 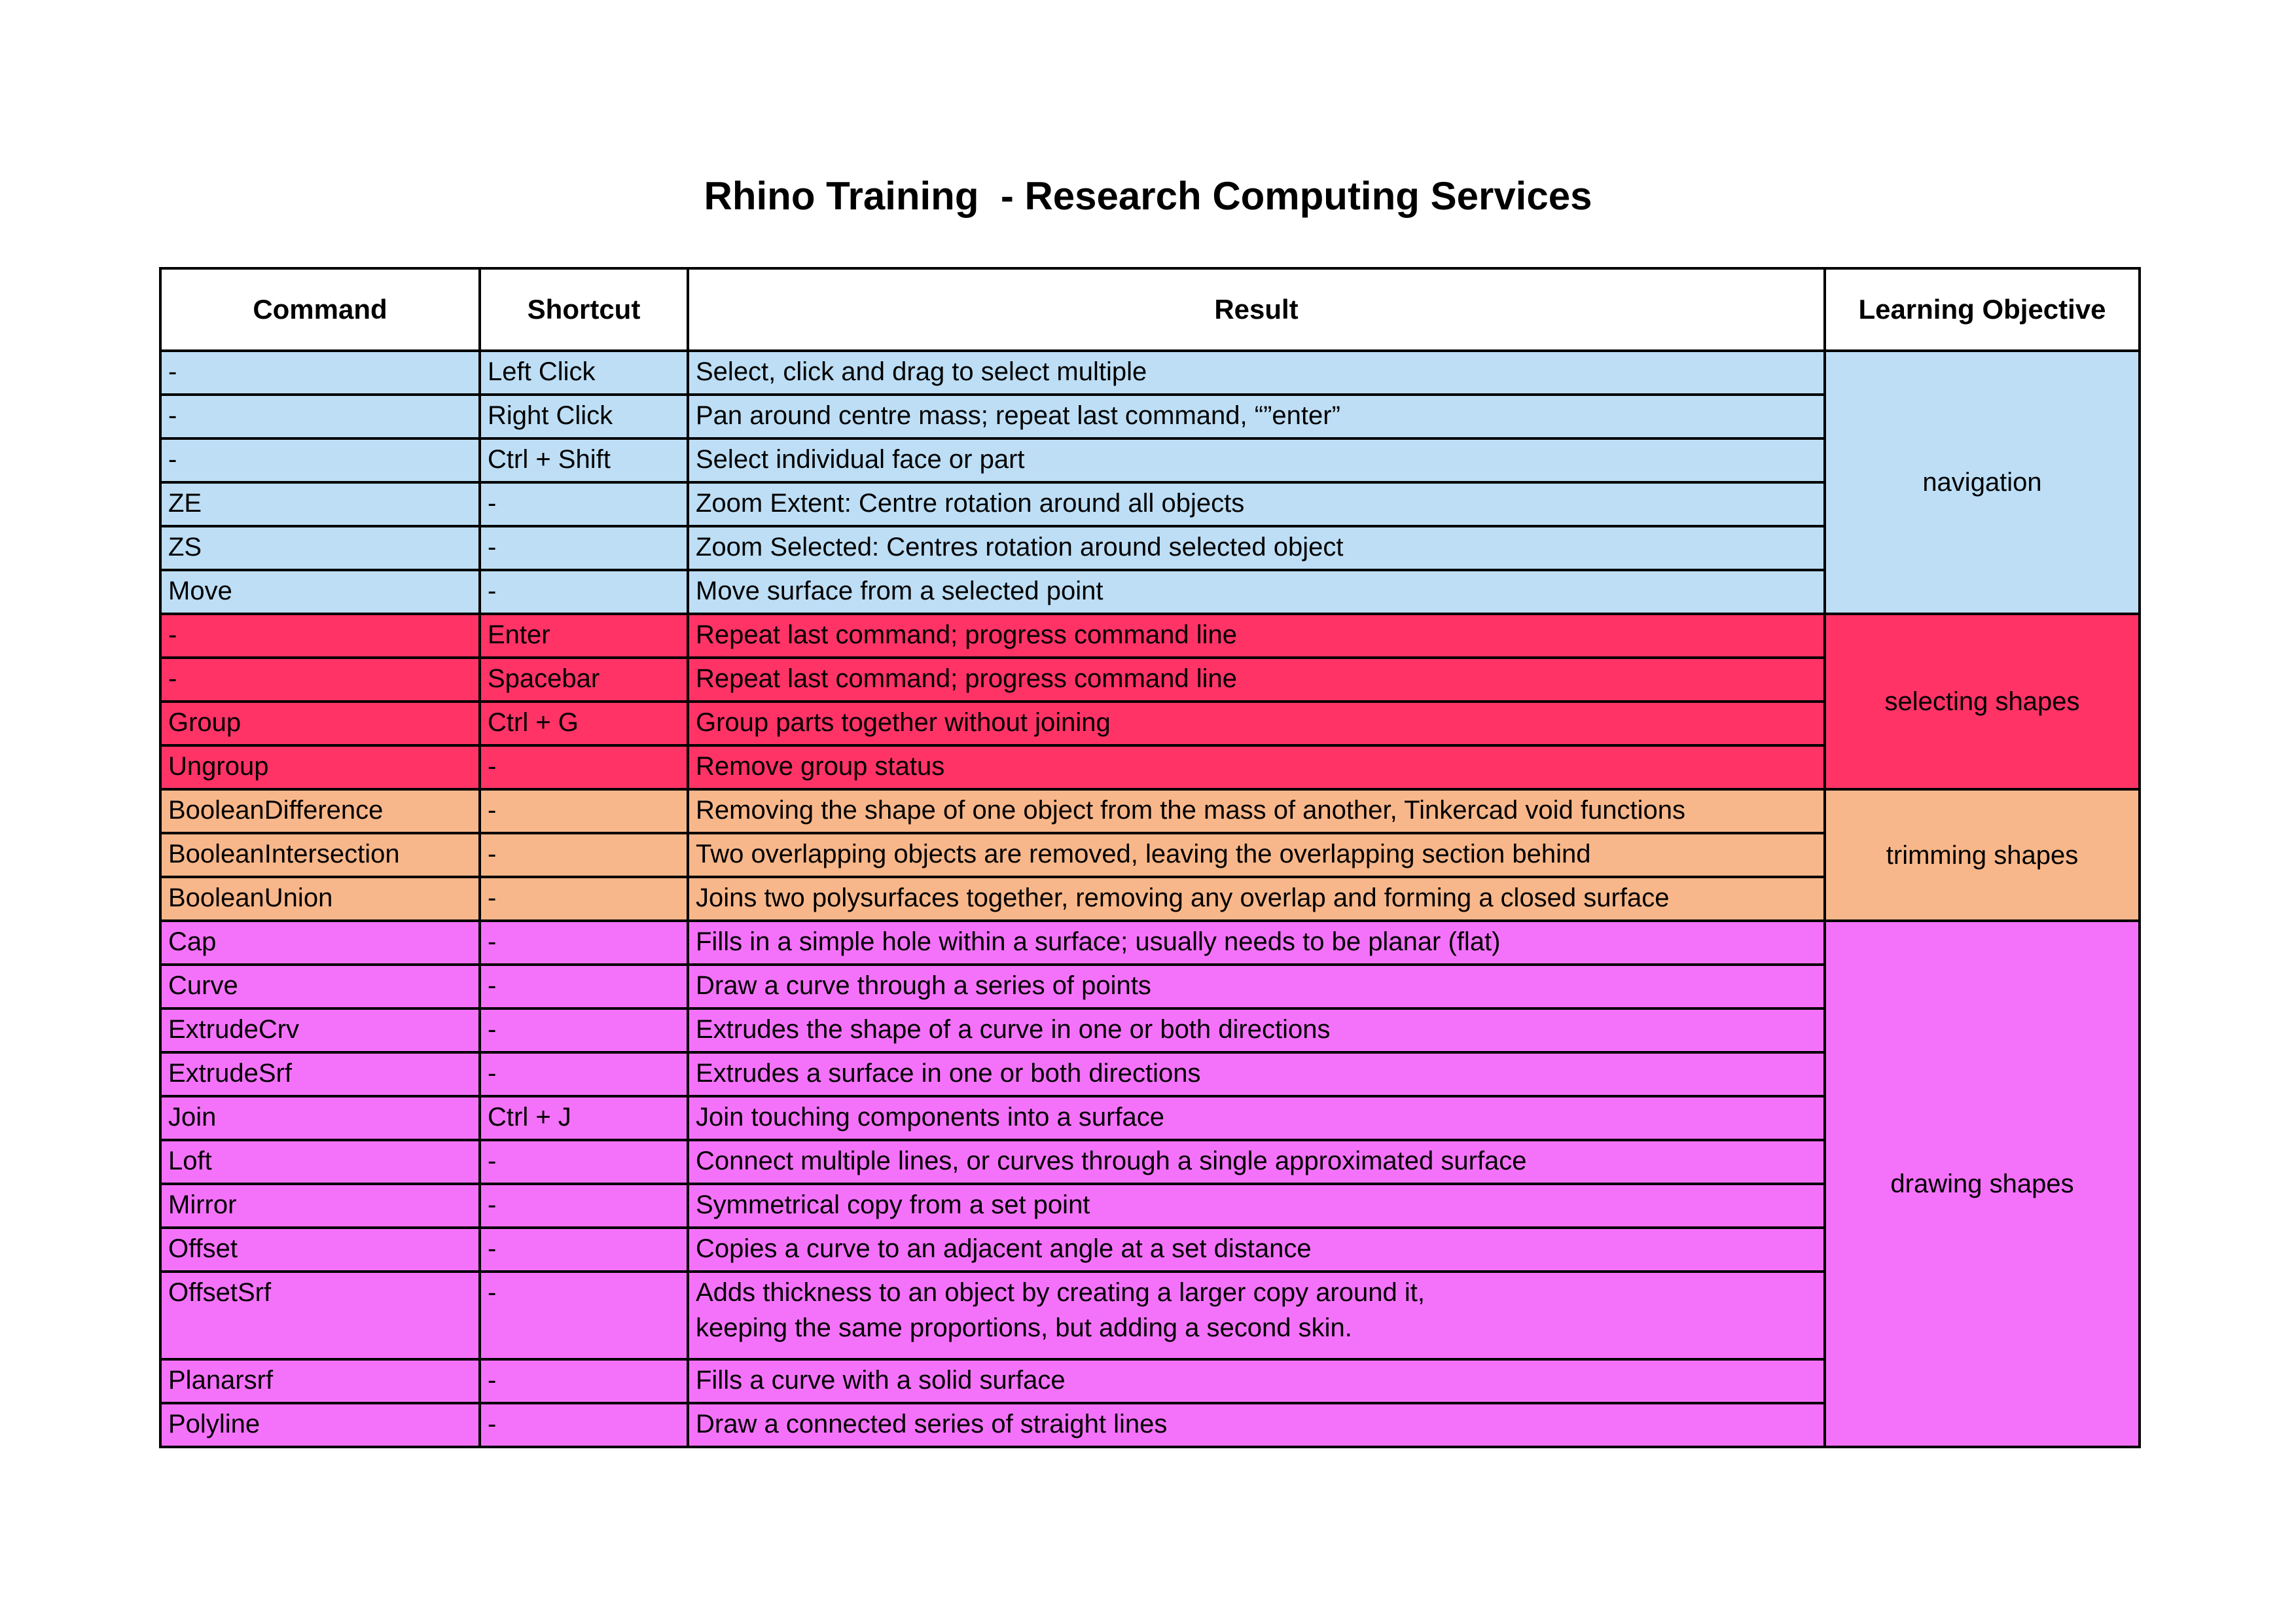 What do you see at coordinates (583, 679) in the screenshot?
I see `shortcut-cell: Spacebar` at bounding box center [583, 679].